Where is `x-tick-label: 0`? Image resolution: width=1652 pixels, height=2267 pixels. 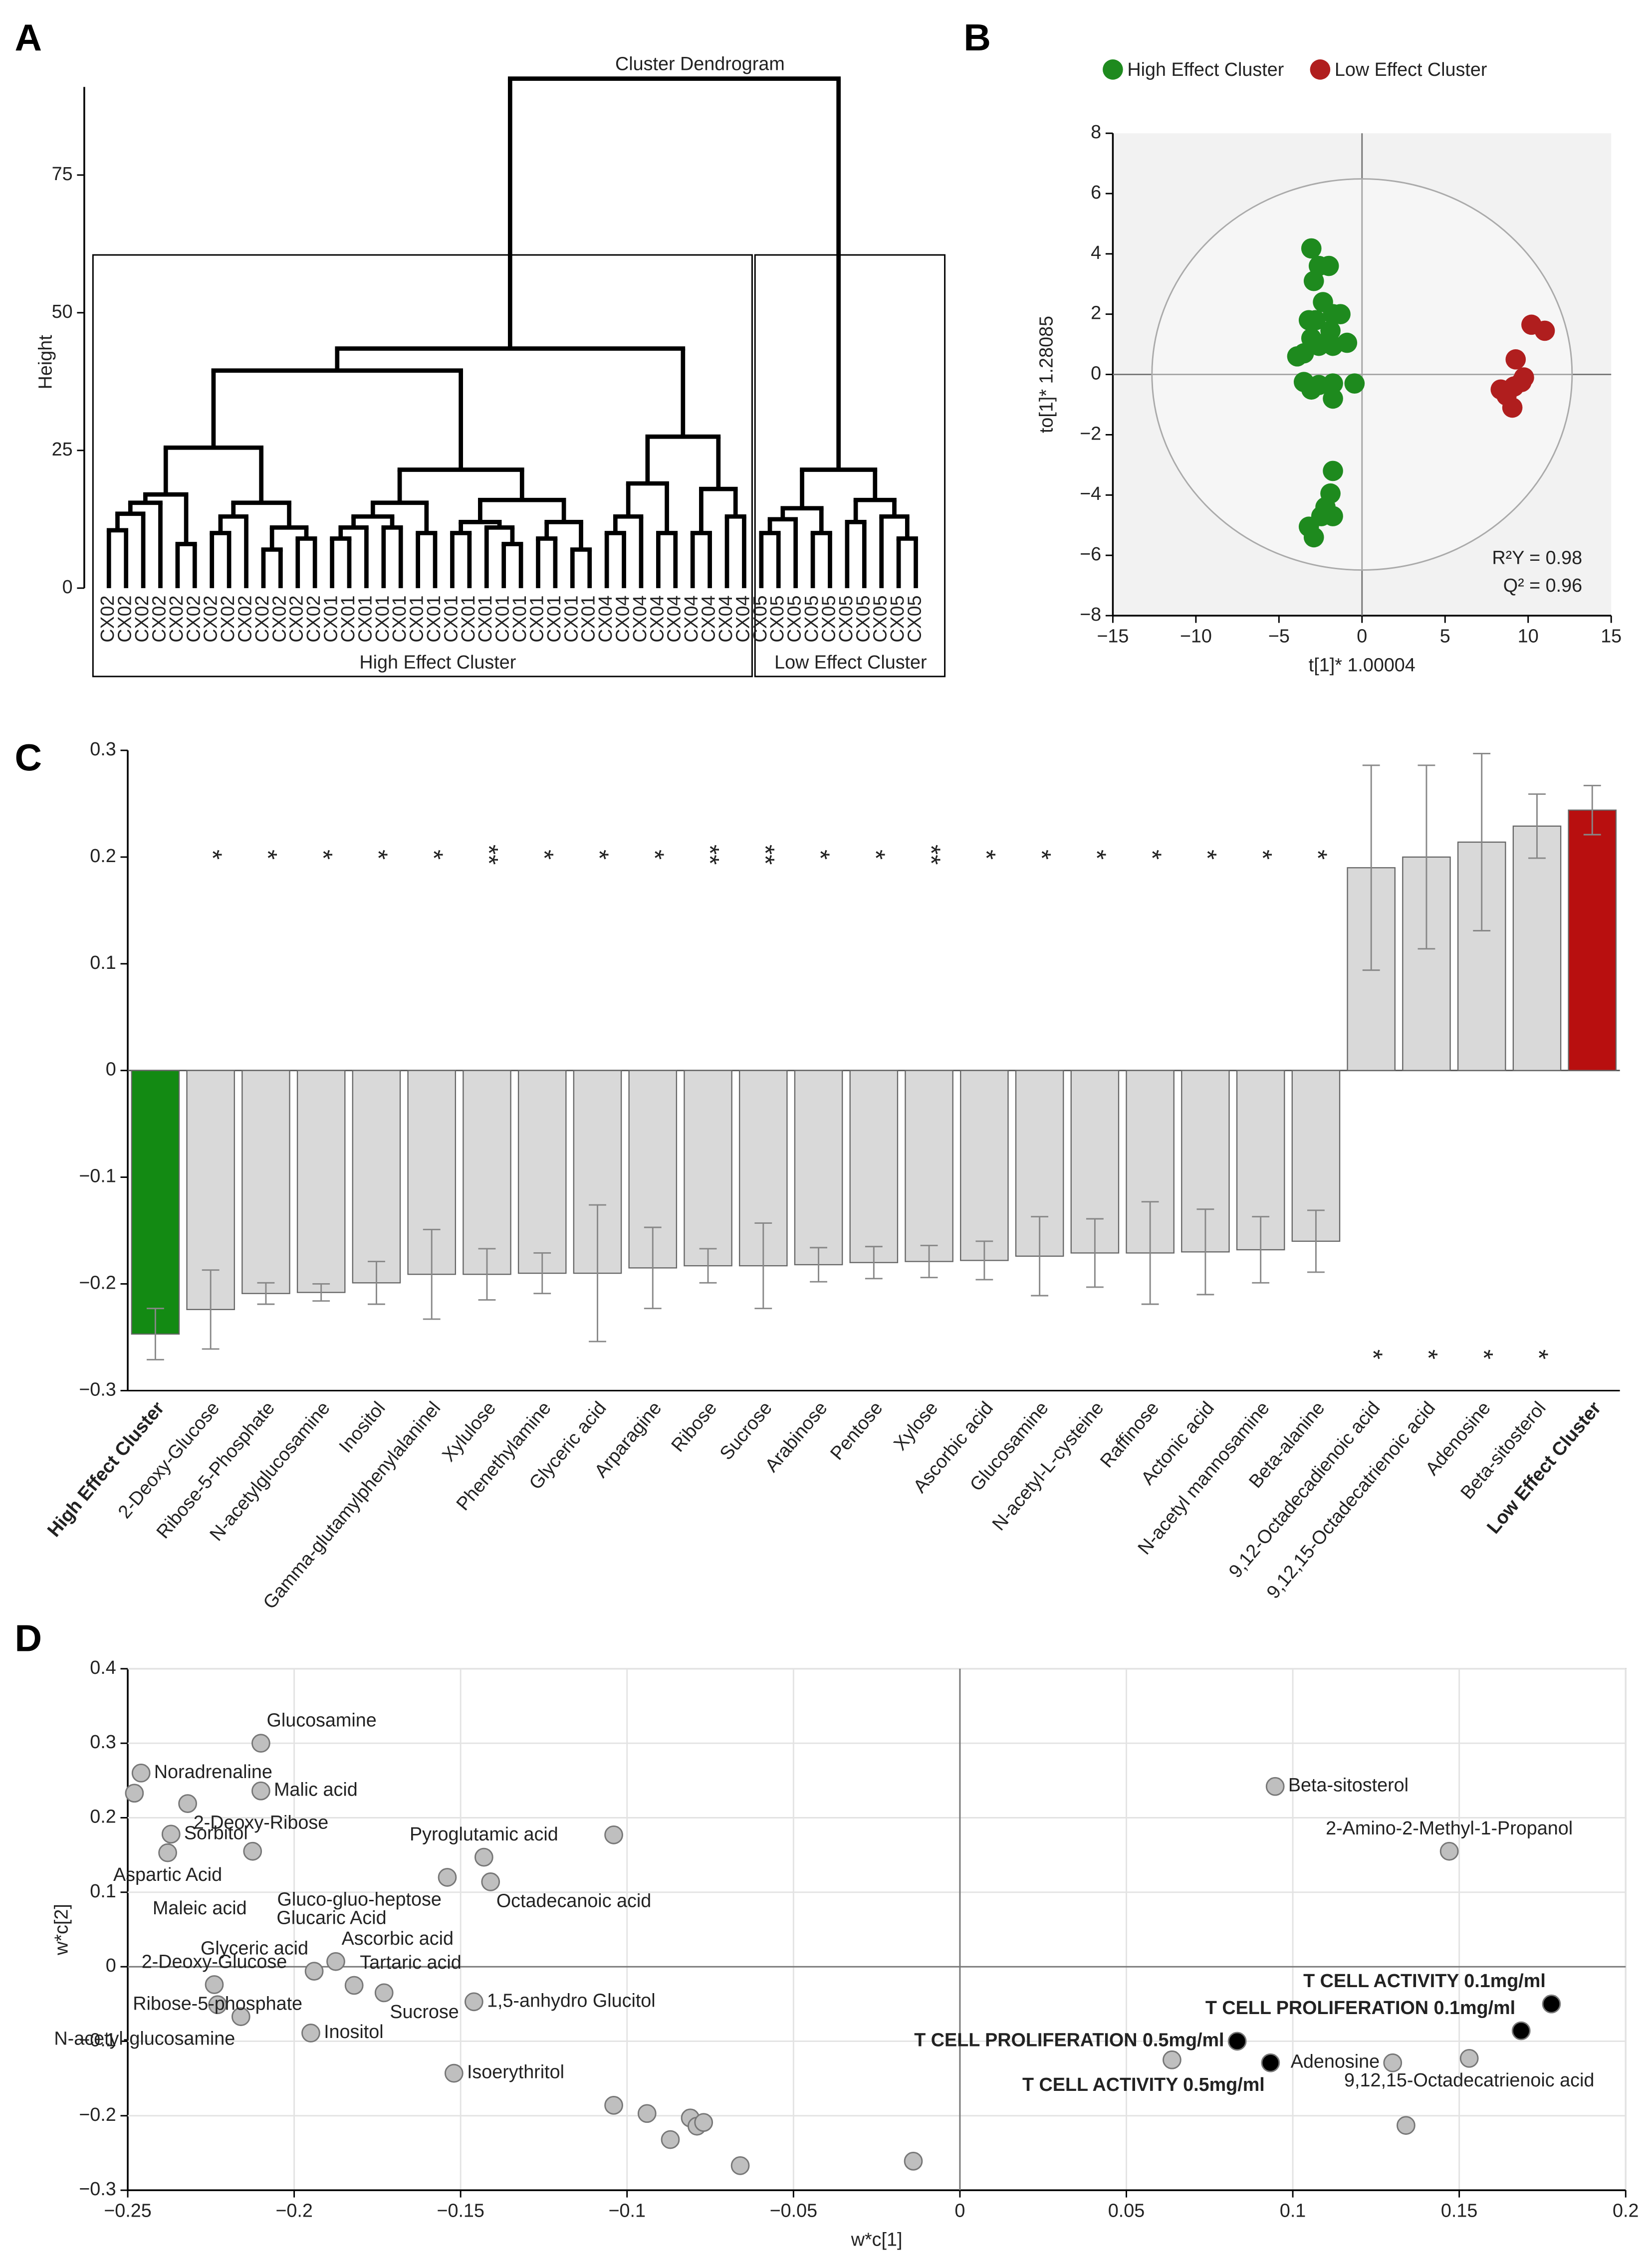
x-tick-label: 0 is located at coordinates (1362, 636).